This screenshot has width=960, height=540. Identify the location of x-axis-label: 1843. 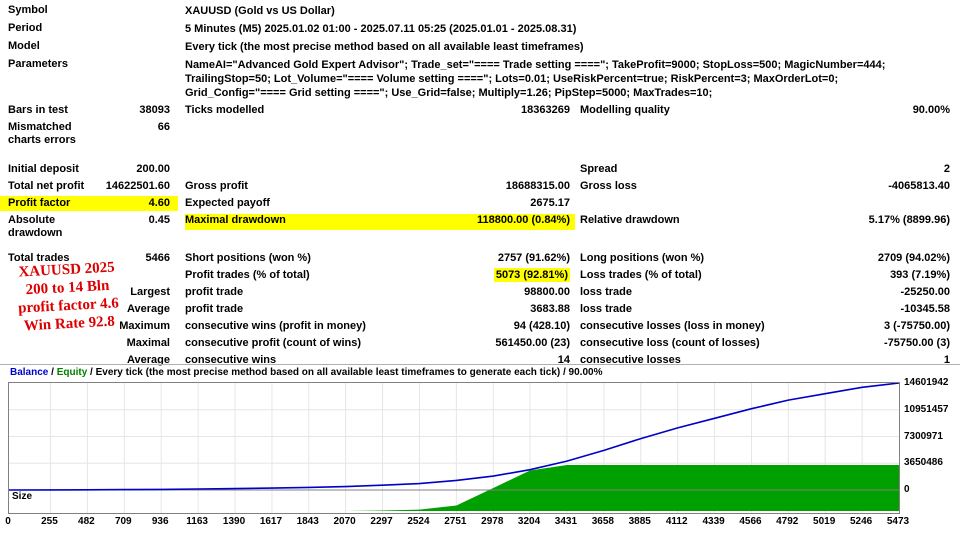
(307, 521).